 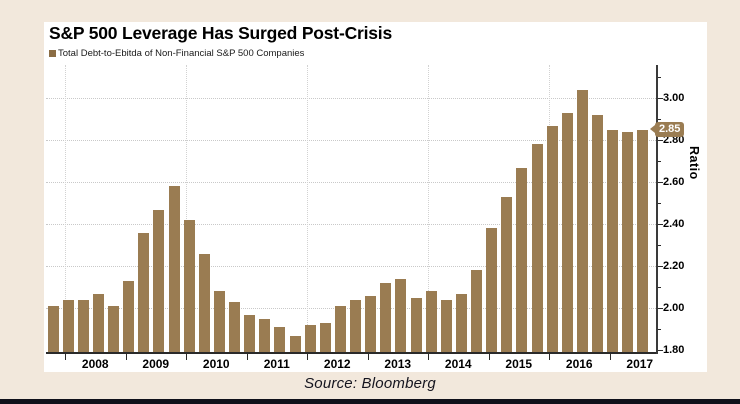 What do you see at coordinates (674, 265) in the screenshot?
I see `y-axis-tick-label: 2.20` at bounding box center [674, 265].